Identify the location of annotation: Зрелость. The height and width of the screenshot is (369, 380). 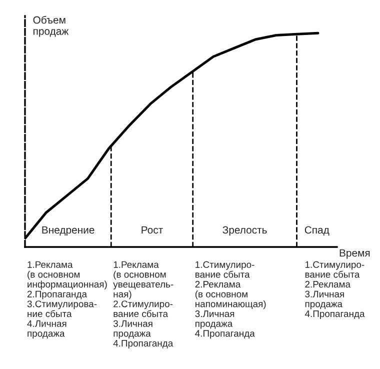
(244, 231).